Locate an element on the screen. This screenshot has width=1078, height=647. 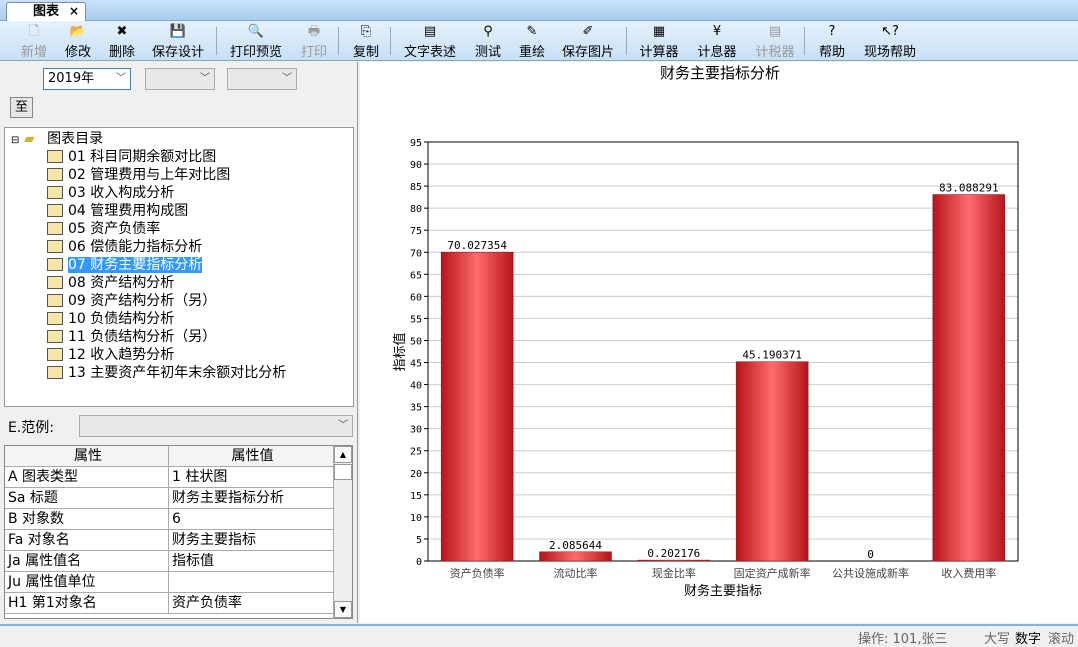
calculator-icon: ▦ is located at coordinates (659, 31).